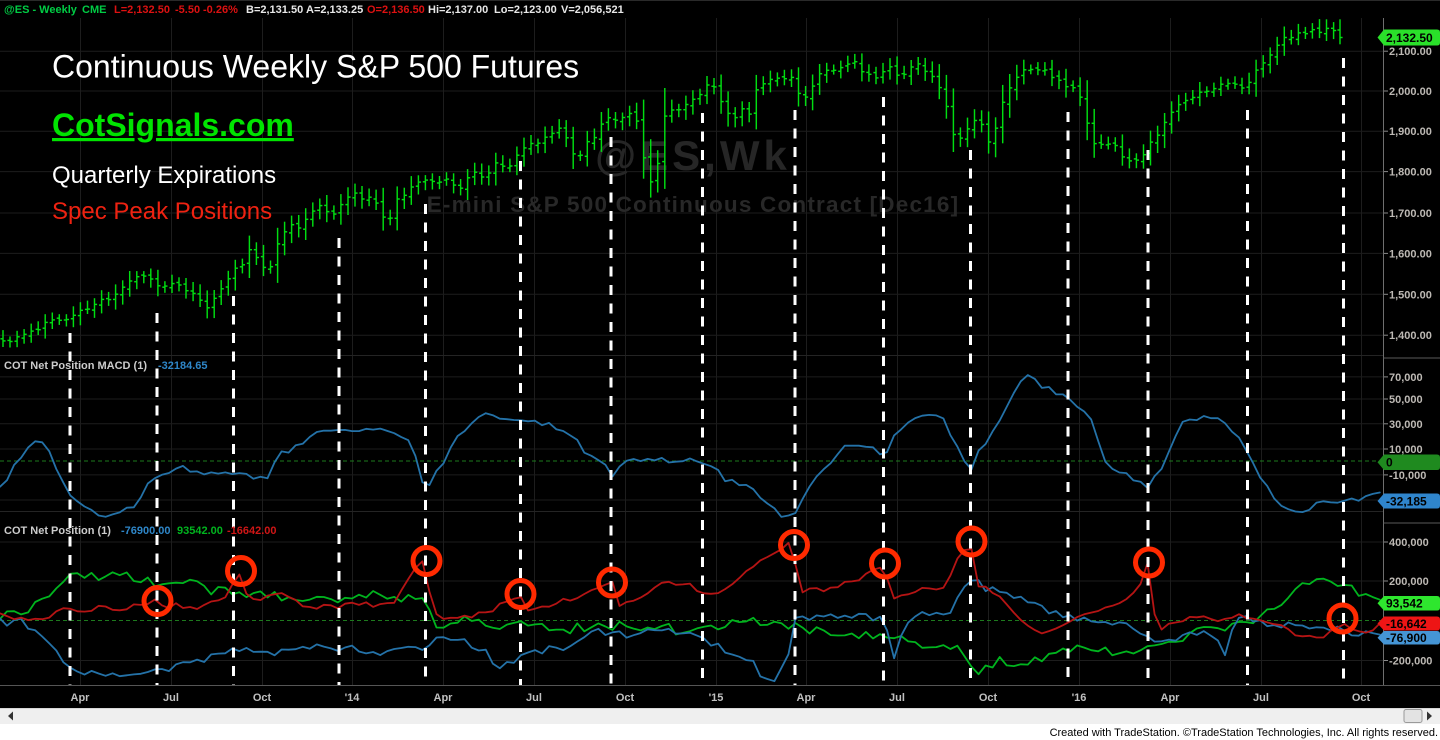  What do you see at coordinates (41, 10) in the screenshot?
I see `svg-text: @ES - Weekly` at bounding box center [41, 10].